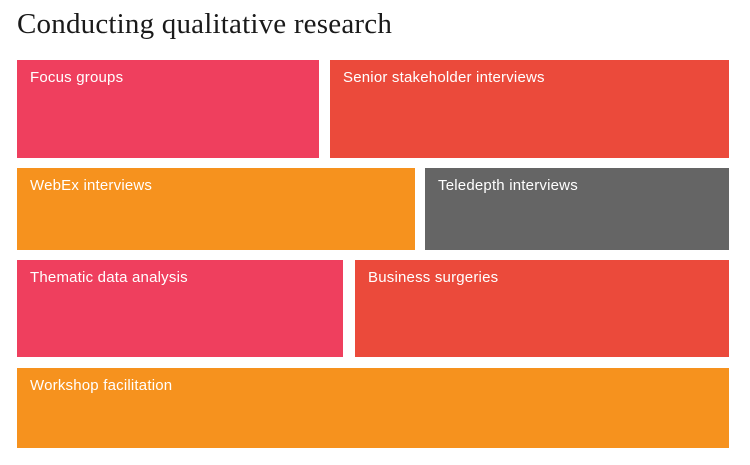  What do you see at coordinates (529, 109) in the screenshot?
I see `treemap-cell-senior-stakeholder-interviews: Senior stakeholder interviews` at bounding box center [529, 109].